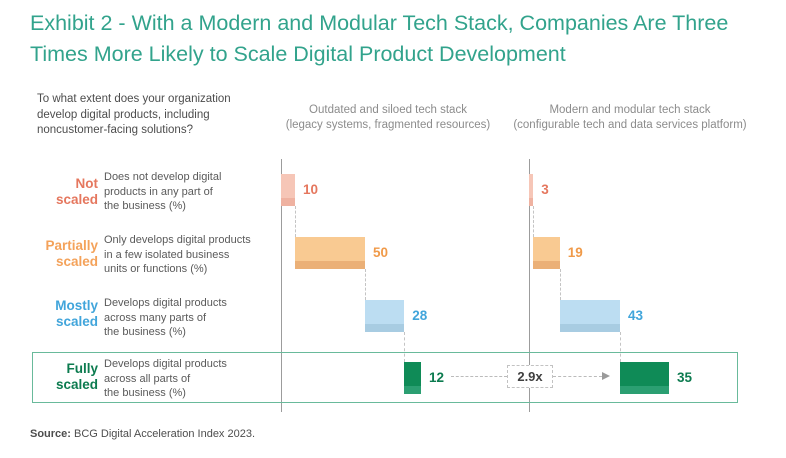  I want to click on row-label-not-scaled: Not scaled, so click(76, 191).